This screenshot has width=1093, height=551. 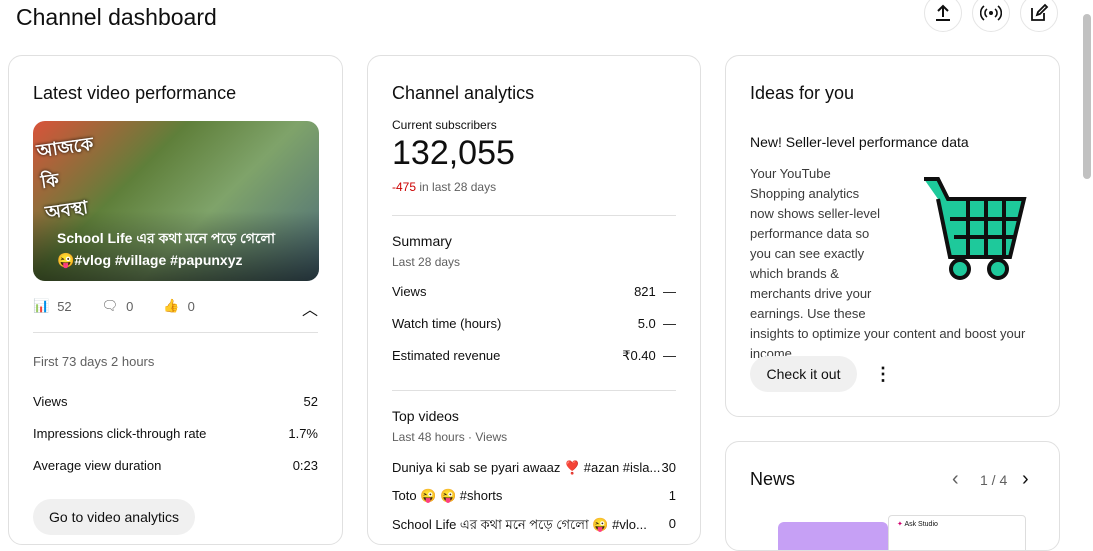 I want to click on stat-row: Views 52, so click(x=175, y=401).